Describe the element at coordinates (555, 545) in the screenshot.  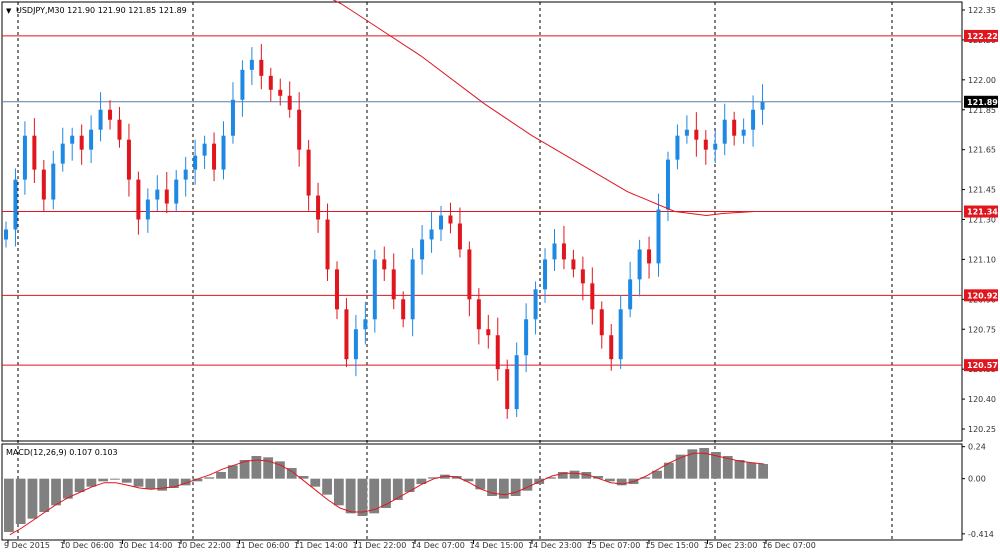
I see `x-tick-label: 14 Dec 23:00` at that location.